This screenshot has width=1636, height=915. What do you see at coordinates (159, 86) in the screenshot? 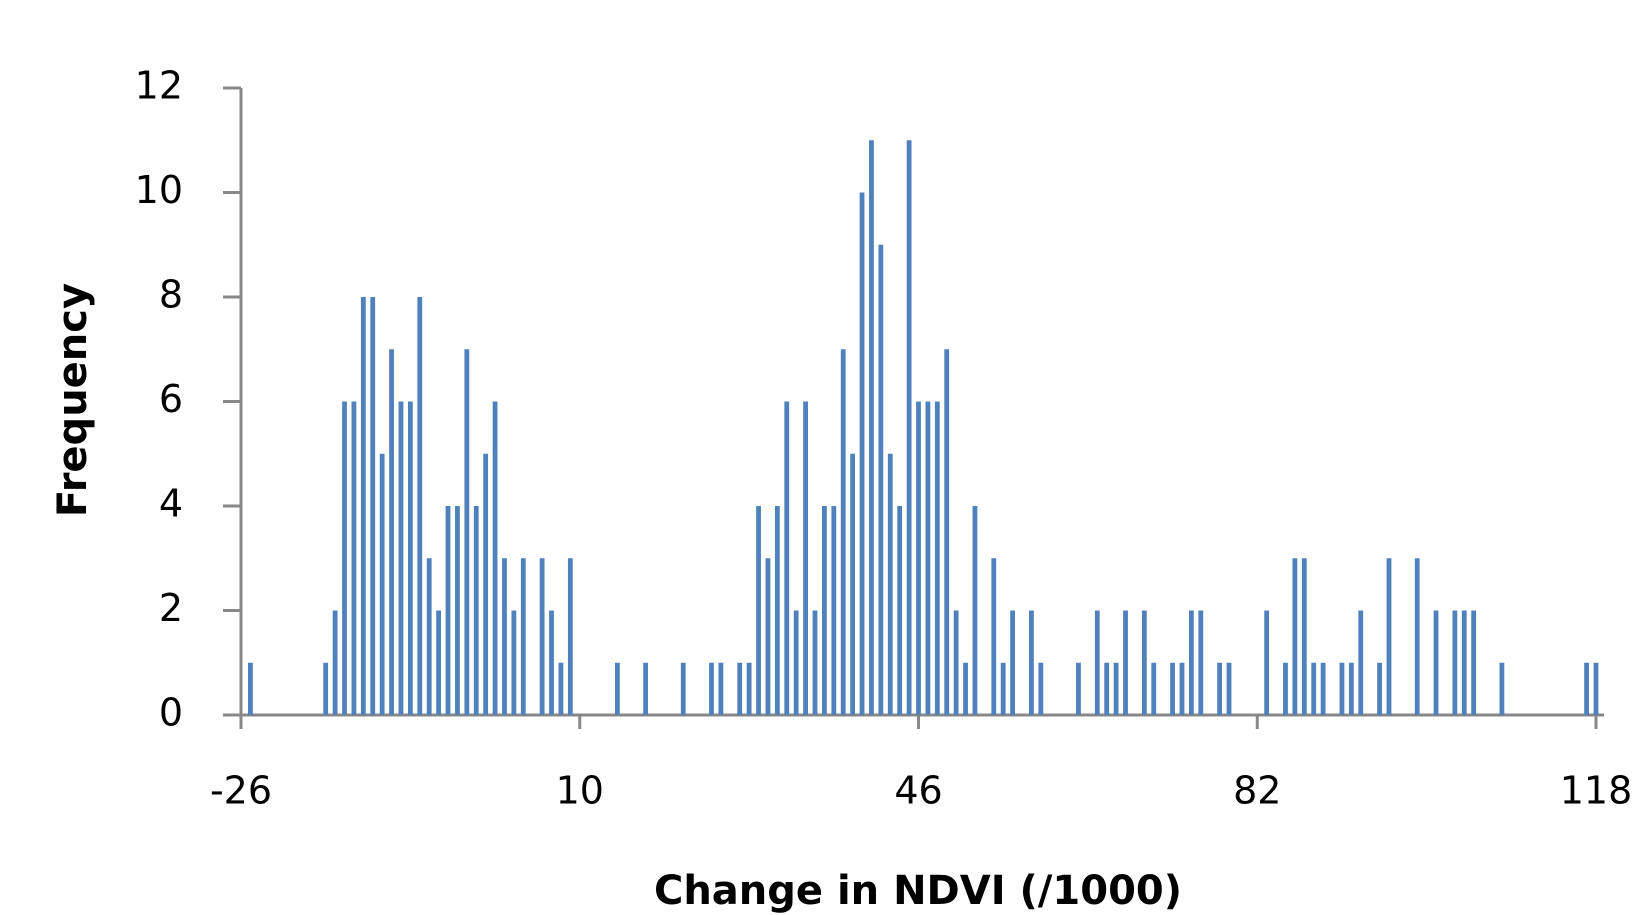
I see `y-tick-label: 12` at bounding box center [159, 86].